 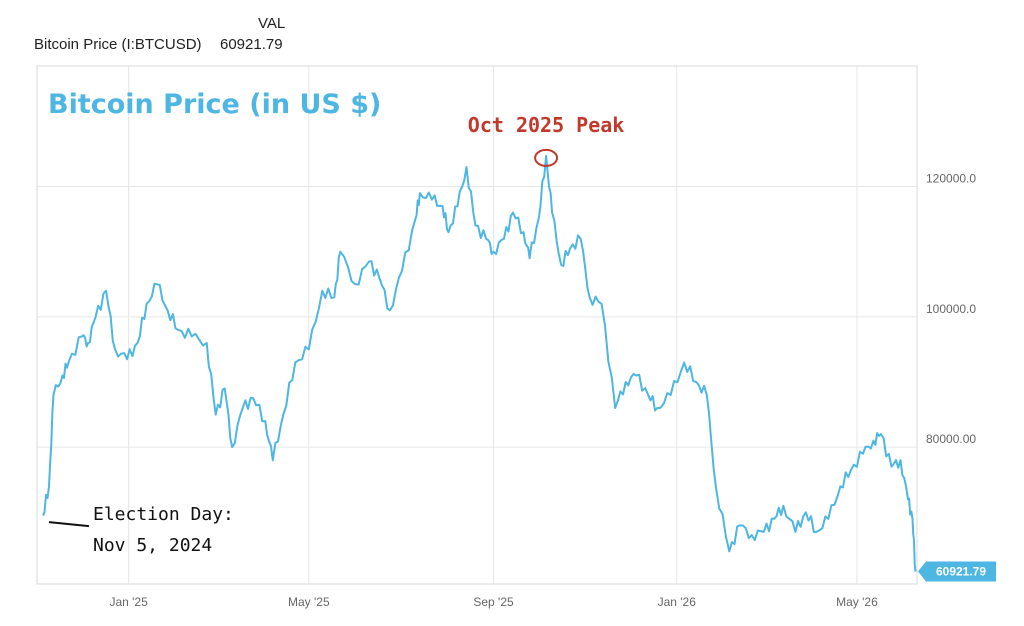 What do you see at coordinates (118, 44) in the screenshot?
I see `legend-series-name: Bitcoin Price (I:BTCUSD)` at bounding box center [118, 44].